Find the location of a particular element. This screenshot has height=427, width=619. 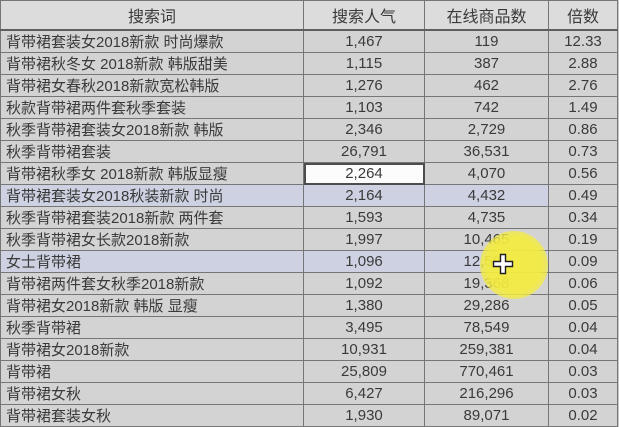

products-cell: 89,071 is located at coordinates (486, 415).